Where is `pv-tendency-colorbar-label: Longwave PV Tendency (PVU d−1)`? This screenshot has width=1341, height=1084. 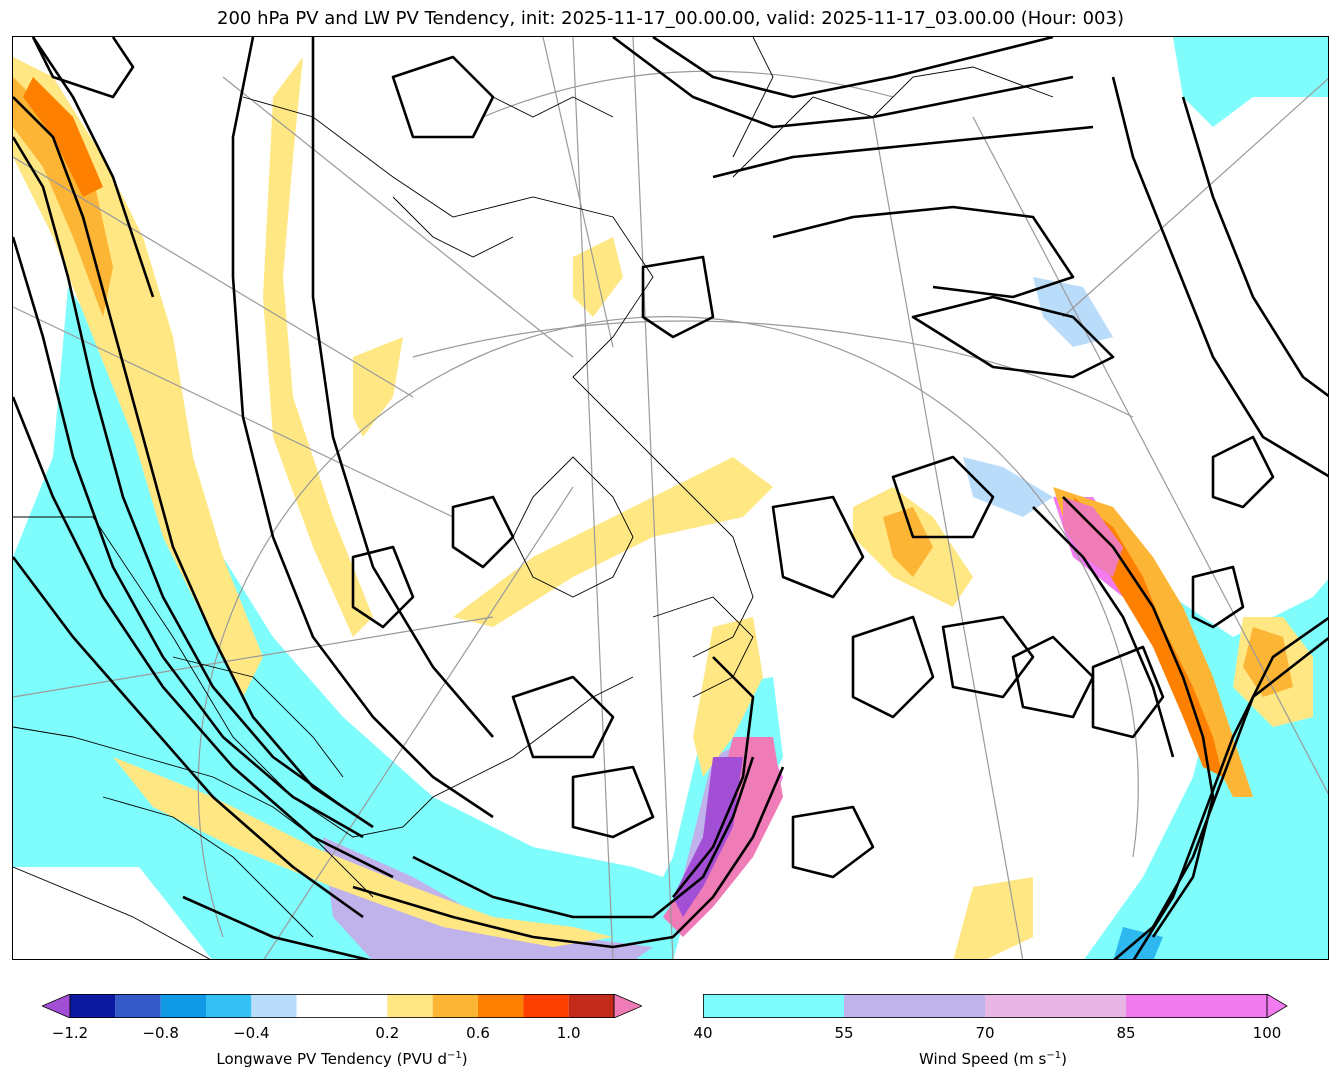 pv-tendency-colorbar-label: Longwave PV Tendency (PVU d−1) is located at coordinates (342, 1059).